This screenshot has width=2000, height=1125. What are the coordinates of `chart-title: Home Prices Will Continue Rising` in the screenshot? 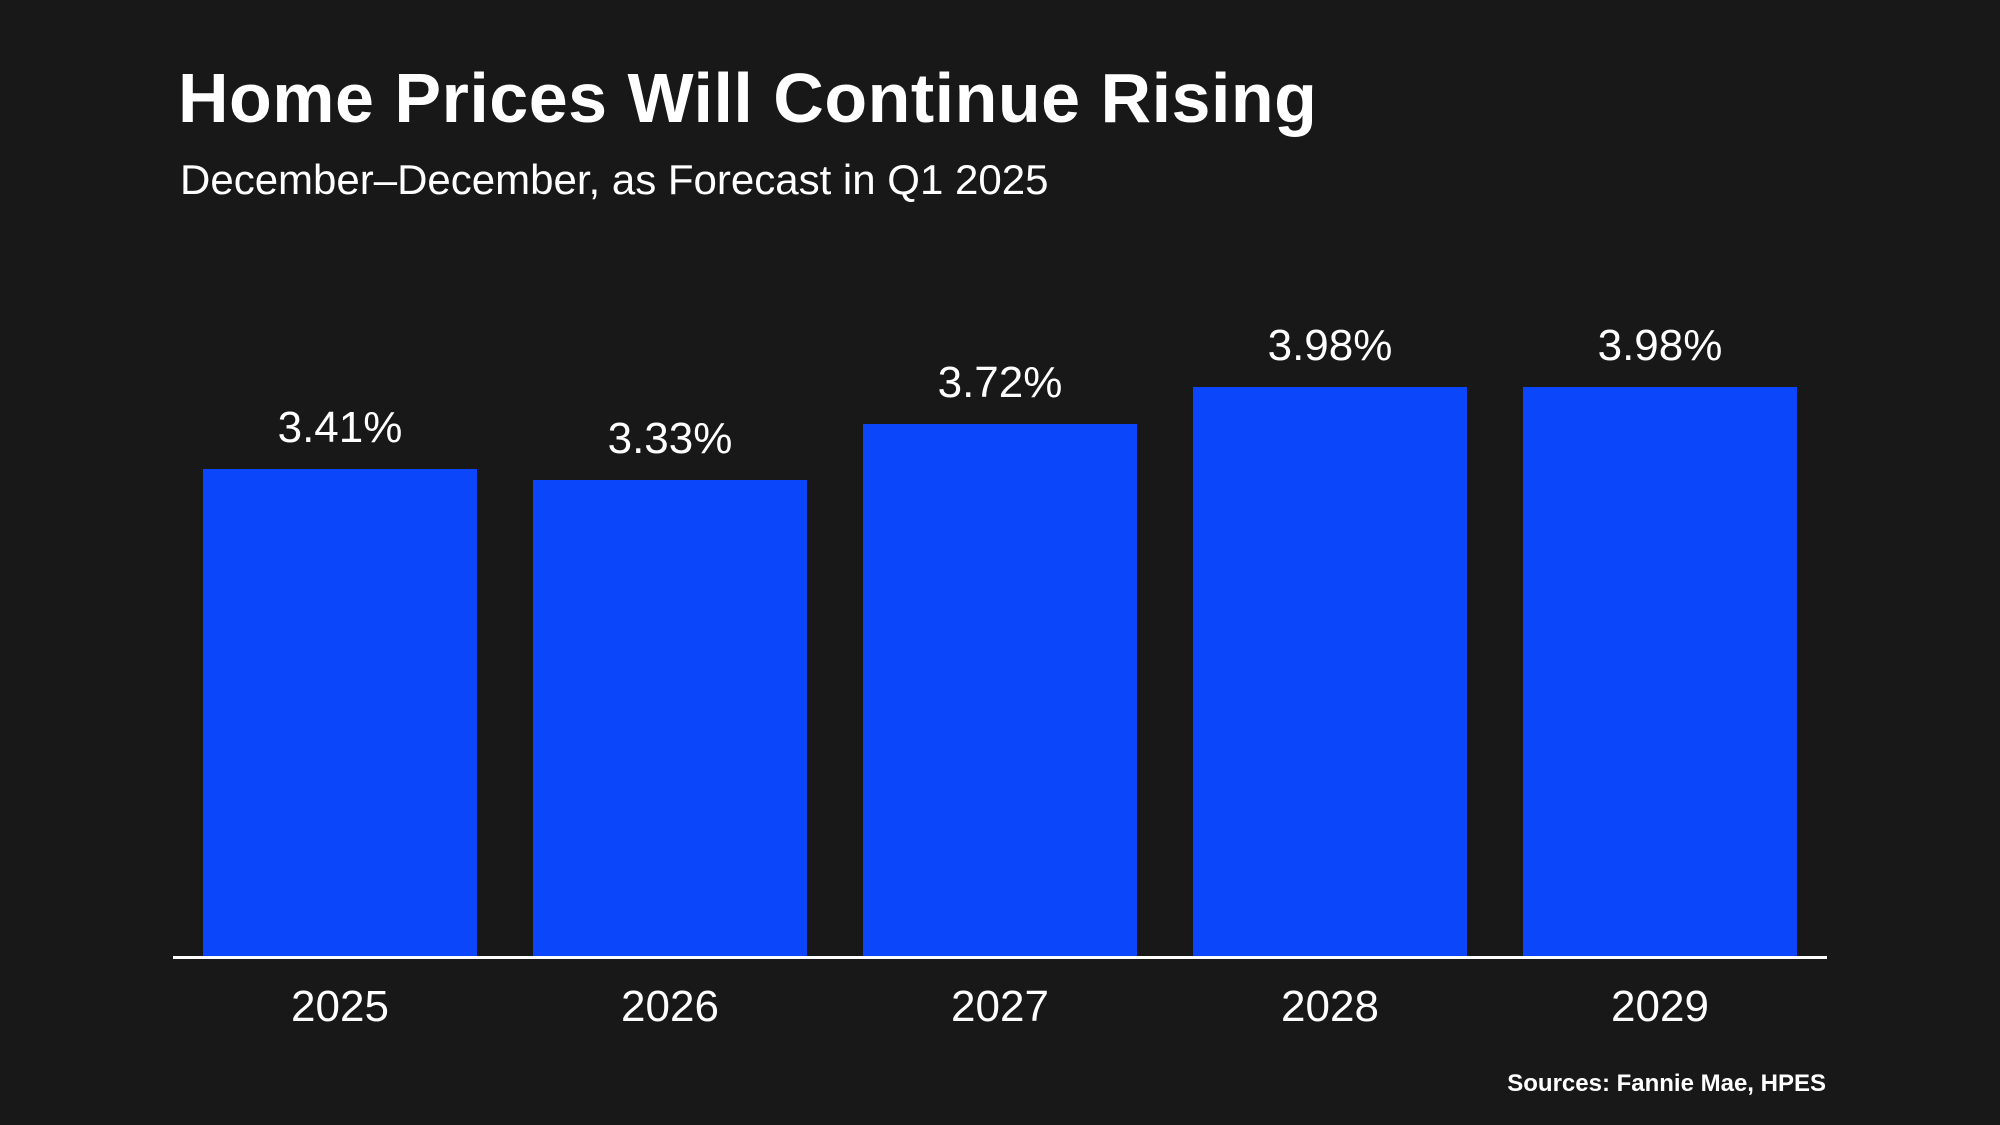 It's located at (748, 98).